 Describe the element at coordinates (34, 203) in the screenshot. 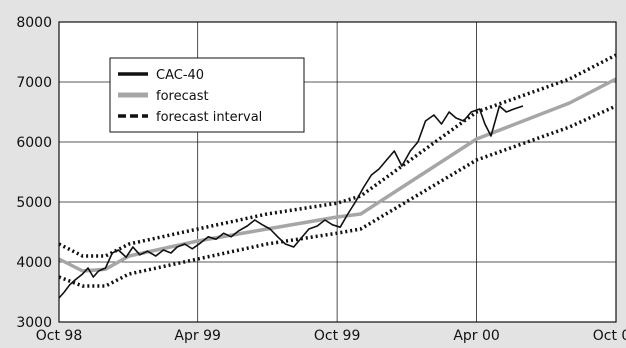

I see `y-tick-label-5000: 5000` at that location.